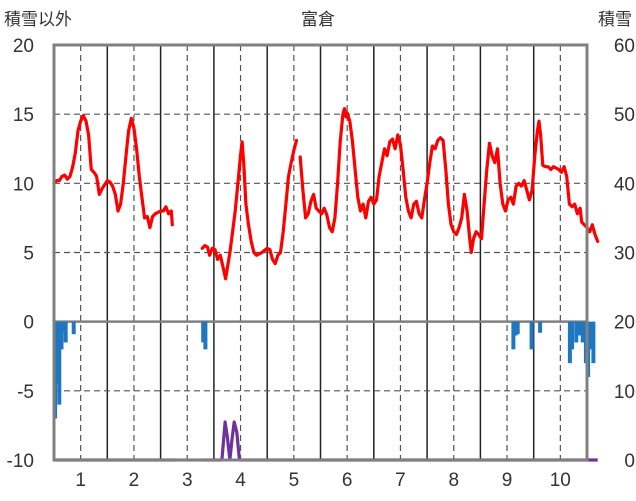  I want to click on x-tick-label: 10, so click(560, 480).